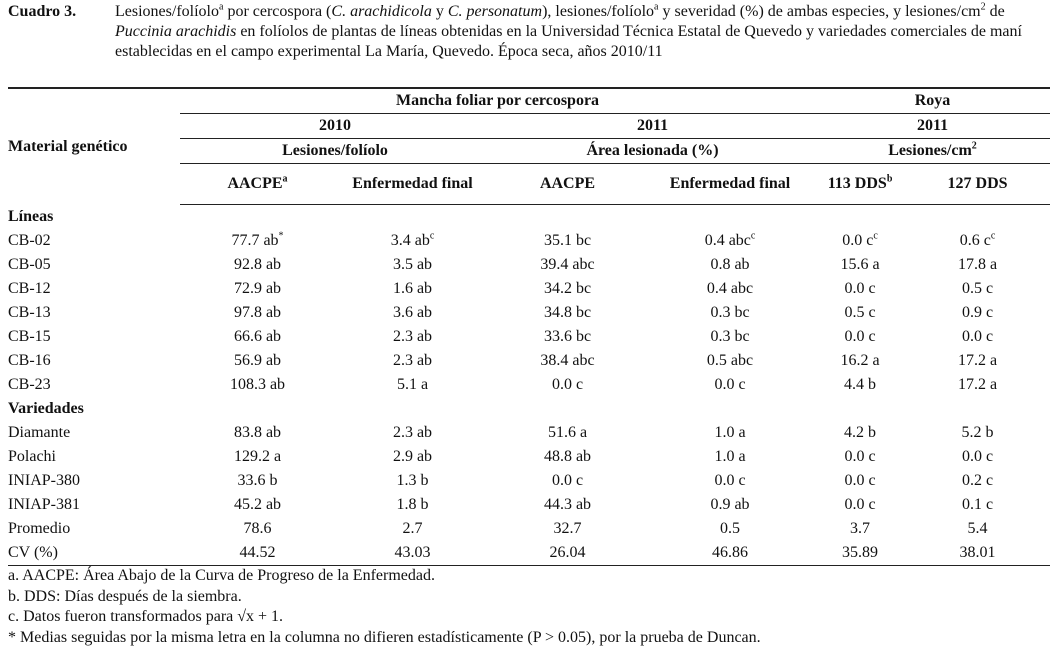 The height and width of the screenshot is (655, 1052). Describe the element at coordinates (257, 184) in the screenshot. I see `column-header: AACPEa` at that location.